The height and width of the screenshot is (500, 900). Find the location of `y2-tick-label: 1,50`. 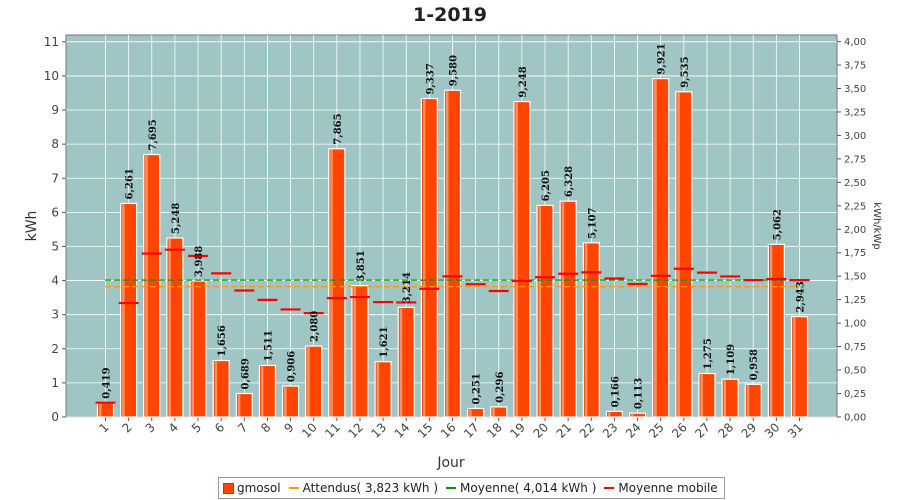

y2-tick-label: 1,50 is located at coordinates (855, 277).